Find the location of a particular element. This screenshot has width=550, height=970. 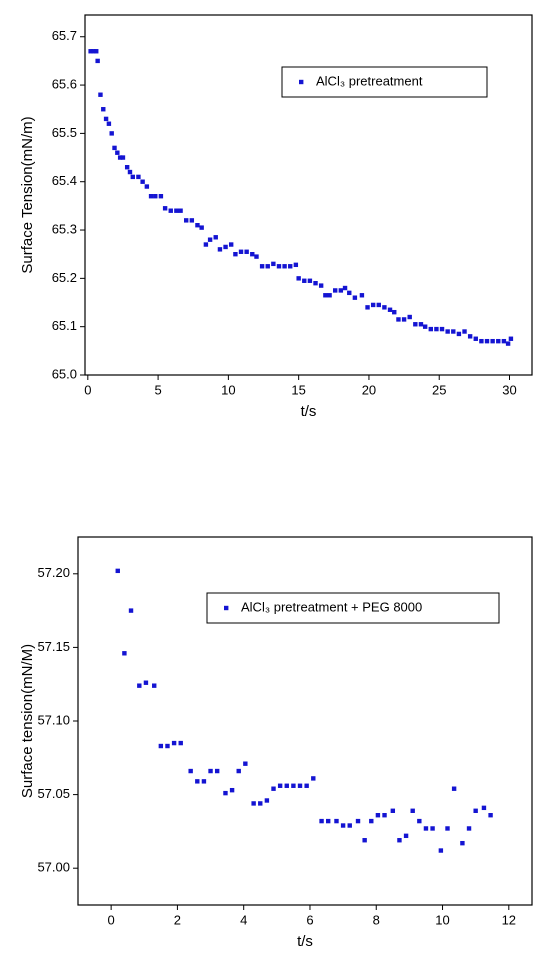

x-tick-label: 10 is located at coordinates (442, 919).